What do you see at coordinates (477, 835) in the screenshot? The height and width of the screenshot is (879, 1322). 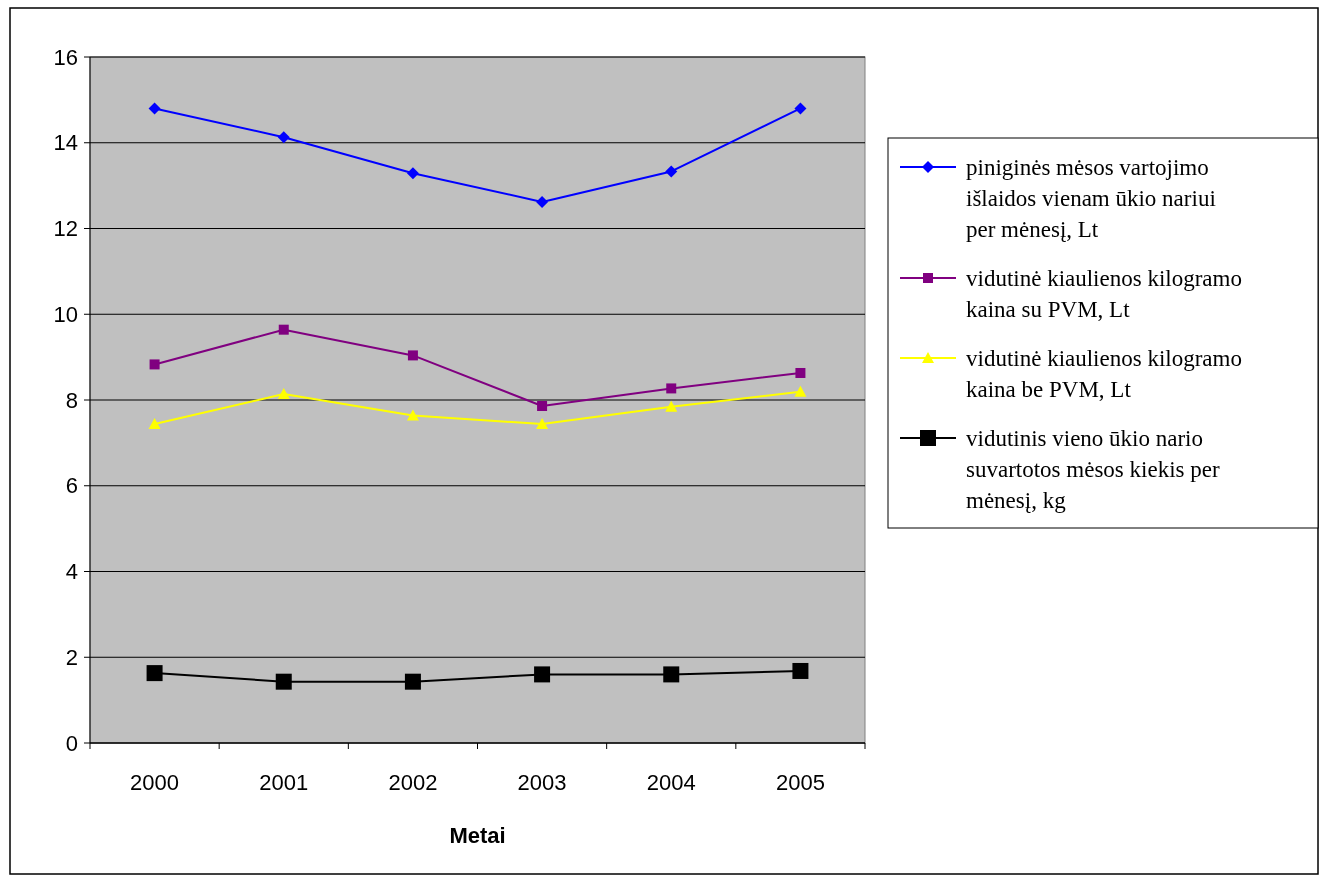 I see `x-axis-title: Metai` at bounding box center [477, 835].